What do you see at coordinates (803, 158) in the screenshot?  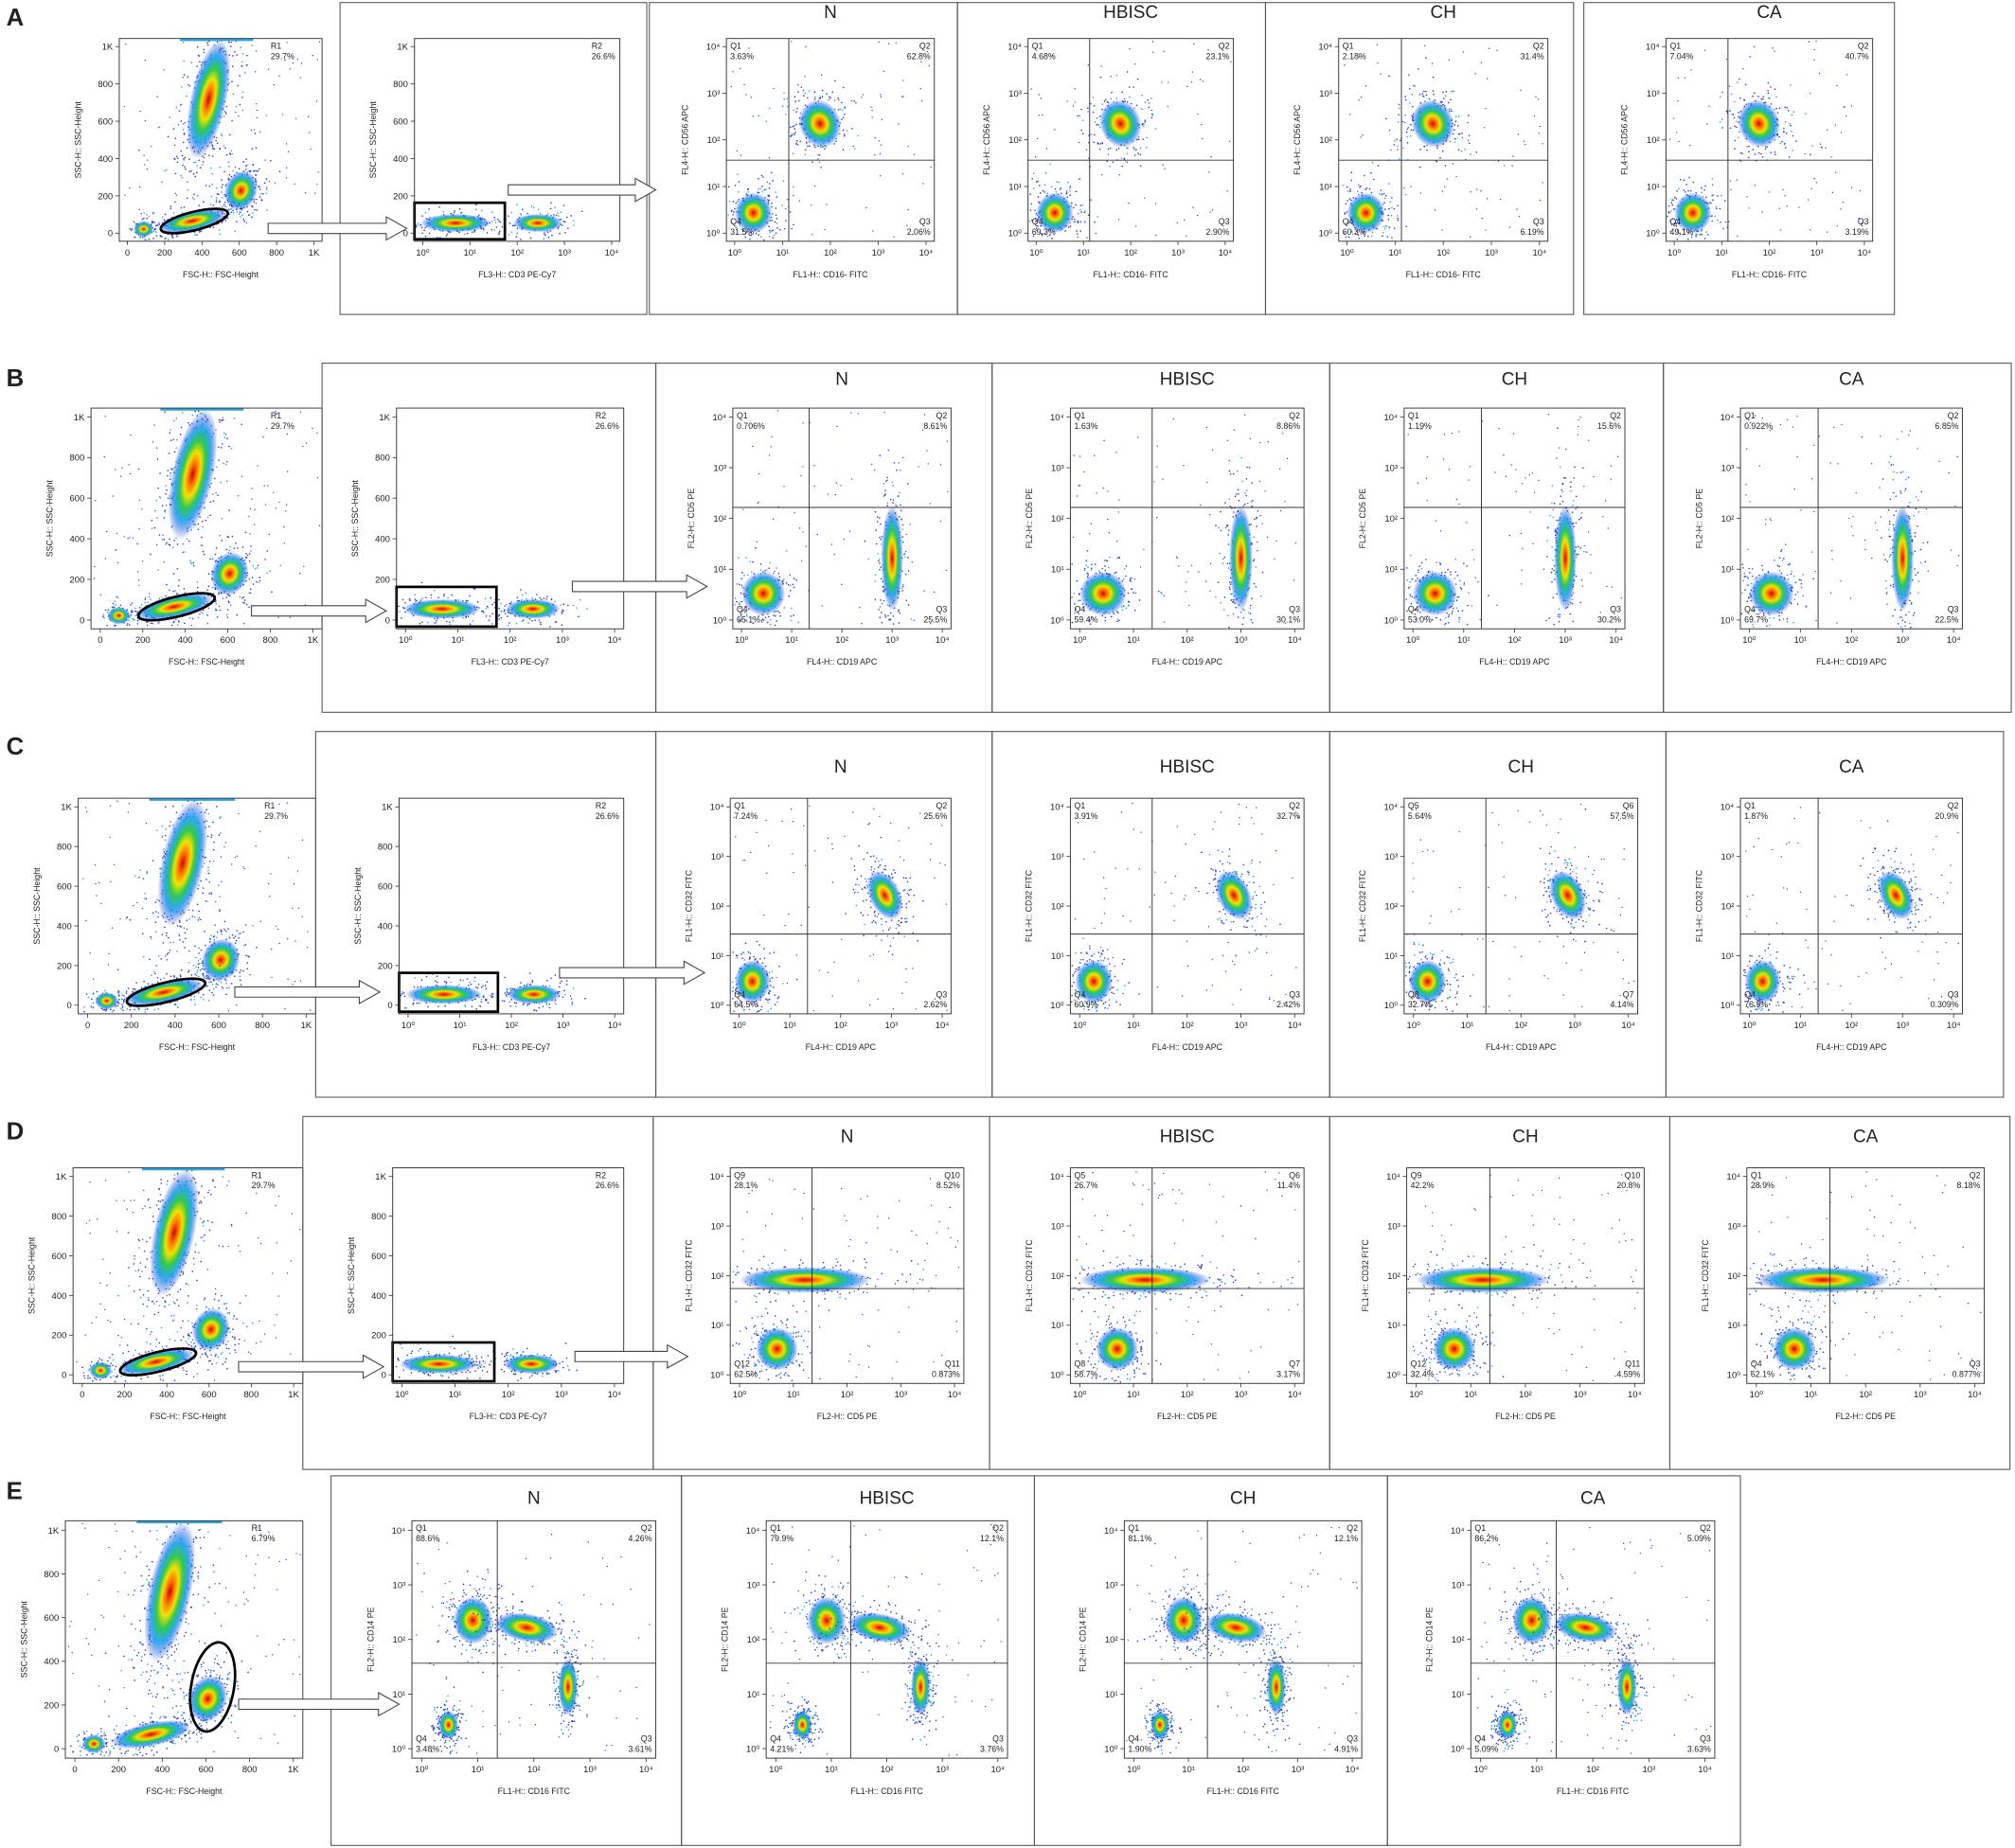 I see `panel-frame` at bounding box center [803, 158].